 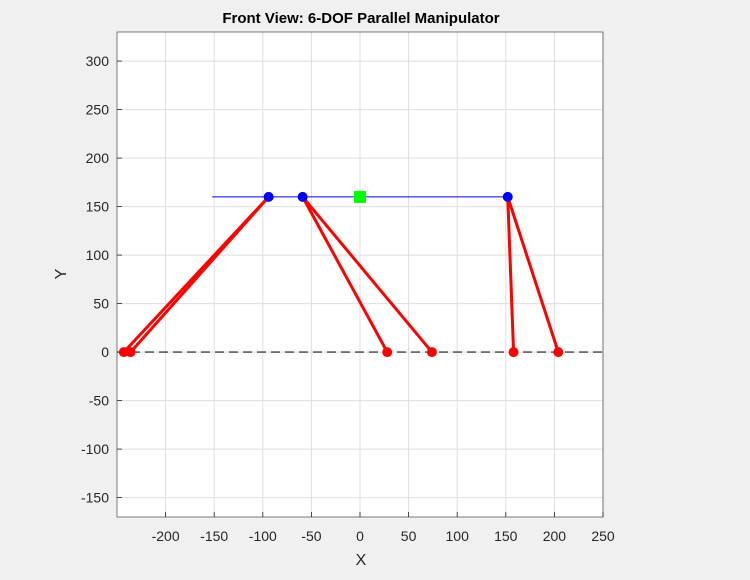 What do you see at coordinates (360, 18) in the screenshot?
I see `chart-title: Front View: 6-DOF Parallel Manipulator` at bounding box center [360, 18].